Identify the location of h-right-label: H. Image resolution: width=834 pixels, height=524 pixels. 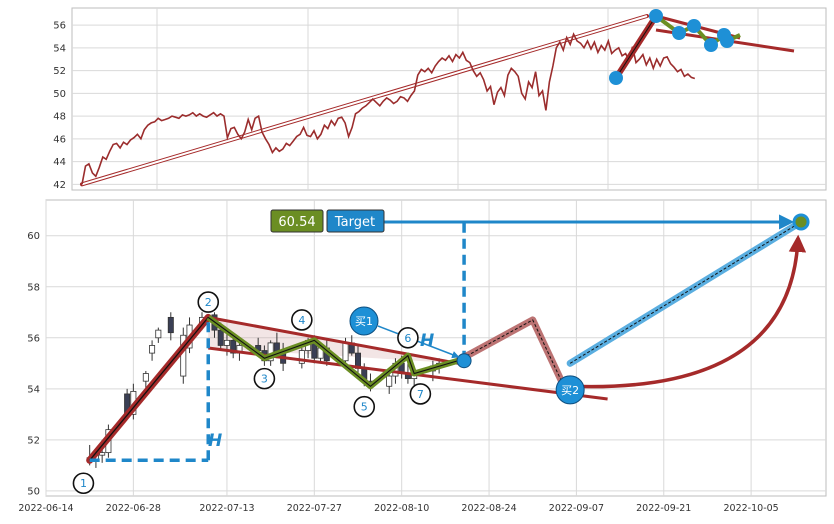
(427, 341).